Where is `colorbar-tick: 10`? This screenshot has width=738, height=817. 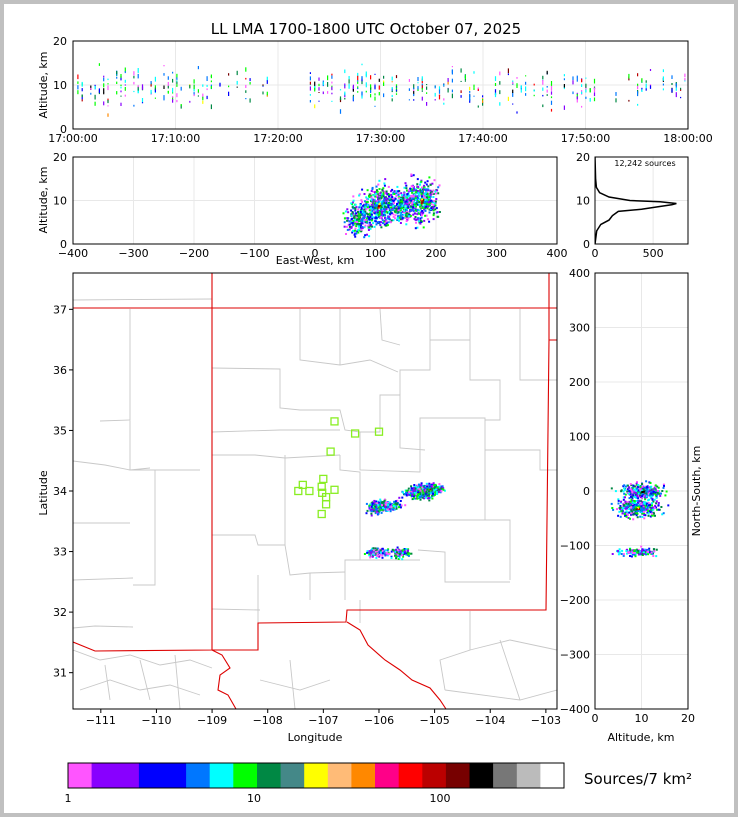
colorbar-tick: 10 is located at coordinates (254, 798).